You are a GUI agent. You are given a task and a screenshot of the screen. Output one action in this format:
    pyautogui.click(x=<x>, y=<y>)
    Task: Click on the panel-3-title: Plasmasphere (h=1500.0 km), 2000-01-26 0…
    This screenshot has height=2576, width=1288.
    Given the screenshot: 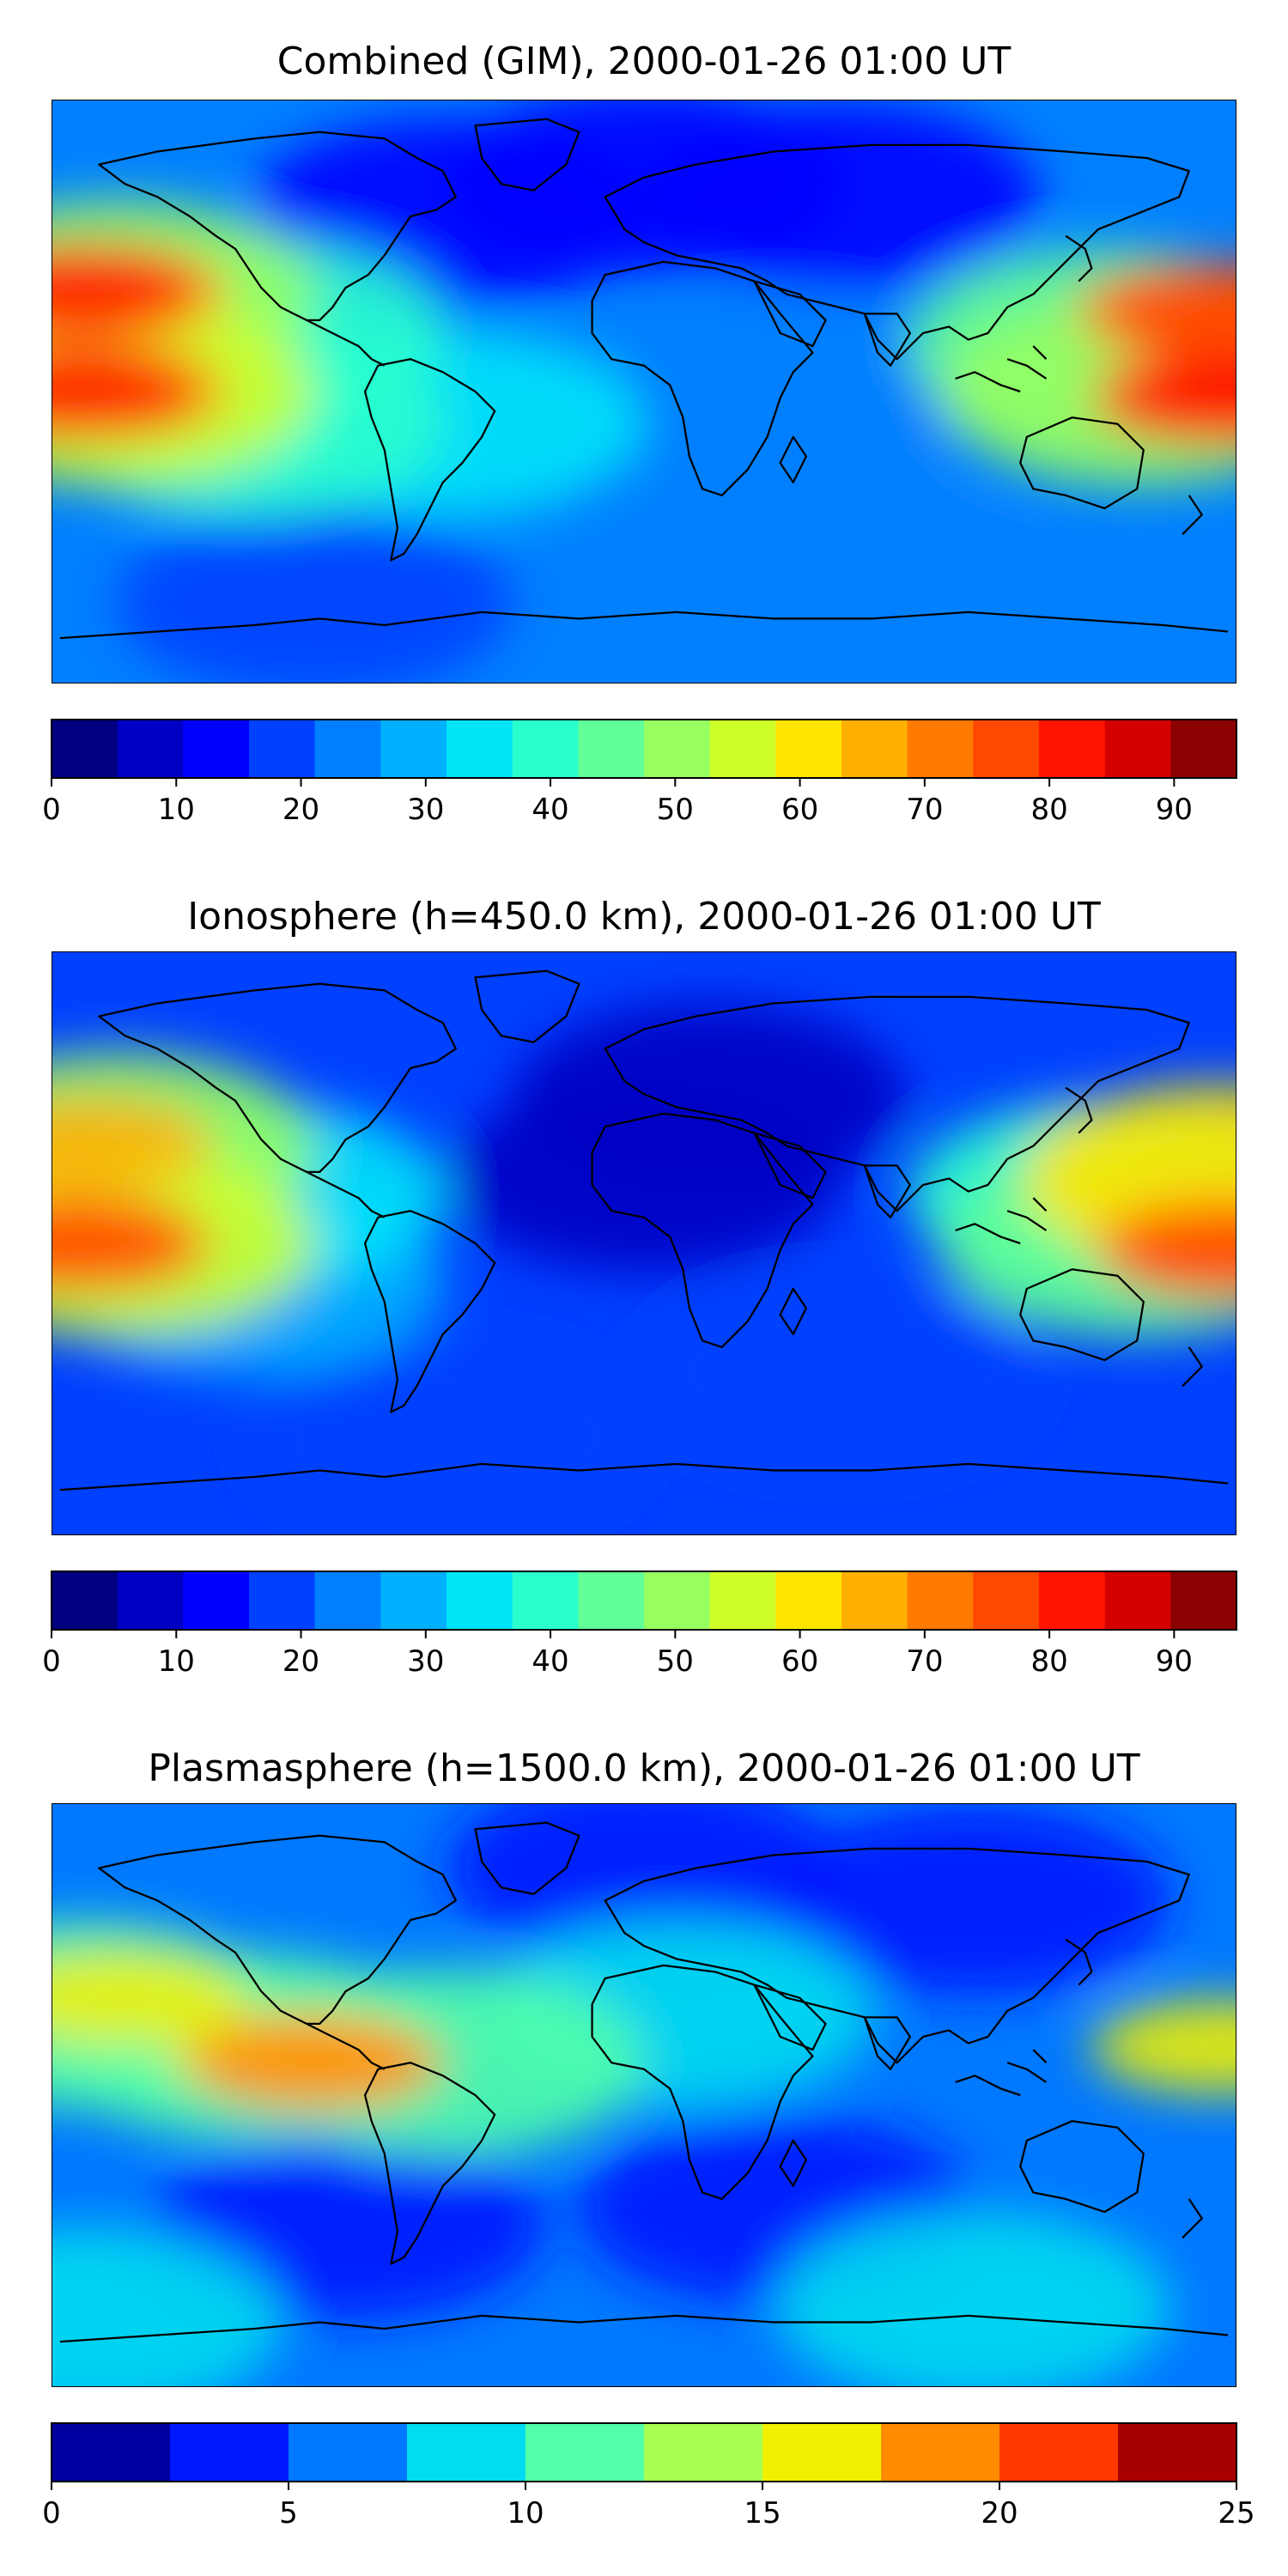 What is the action you would take?
    pyautogui.click(x=643, y=1769)
    